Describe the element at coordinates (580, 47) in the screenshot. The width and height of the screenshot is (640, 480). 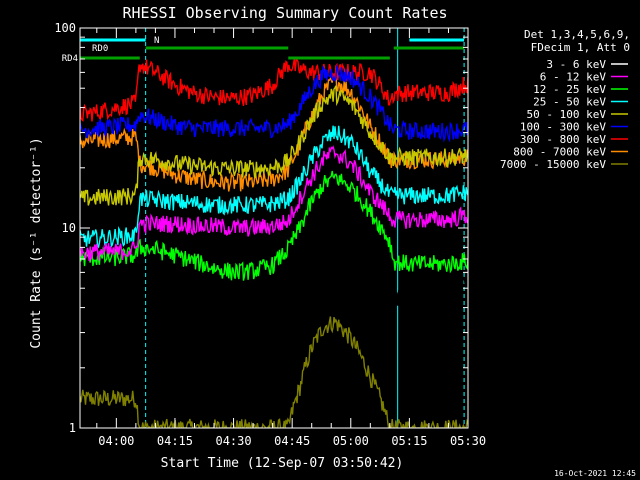
I see `legend-header-line-2: FDecim 1, Att 0` at that location.